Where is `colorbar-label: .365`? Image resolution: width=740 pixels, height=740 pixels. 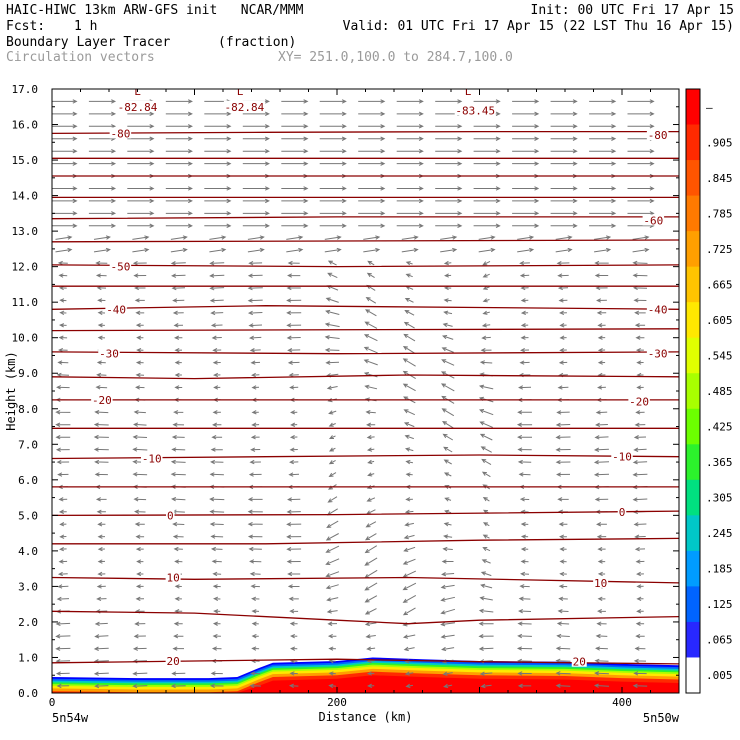
colorbar-label: .365 is located at coordinates (719, 462).